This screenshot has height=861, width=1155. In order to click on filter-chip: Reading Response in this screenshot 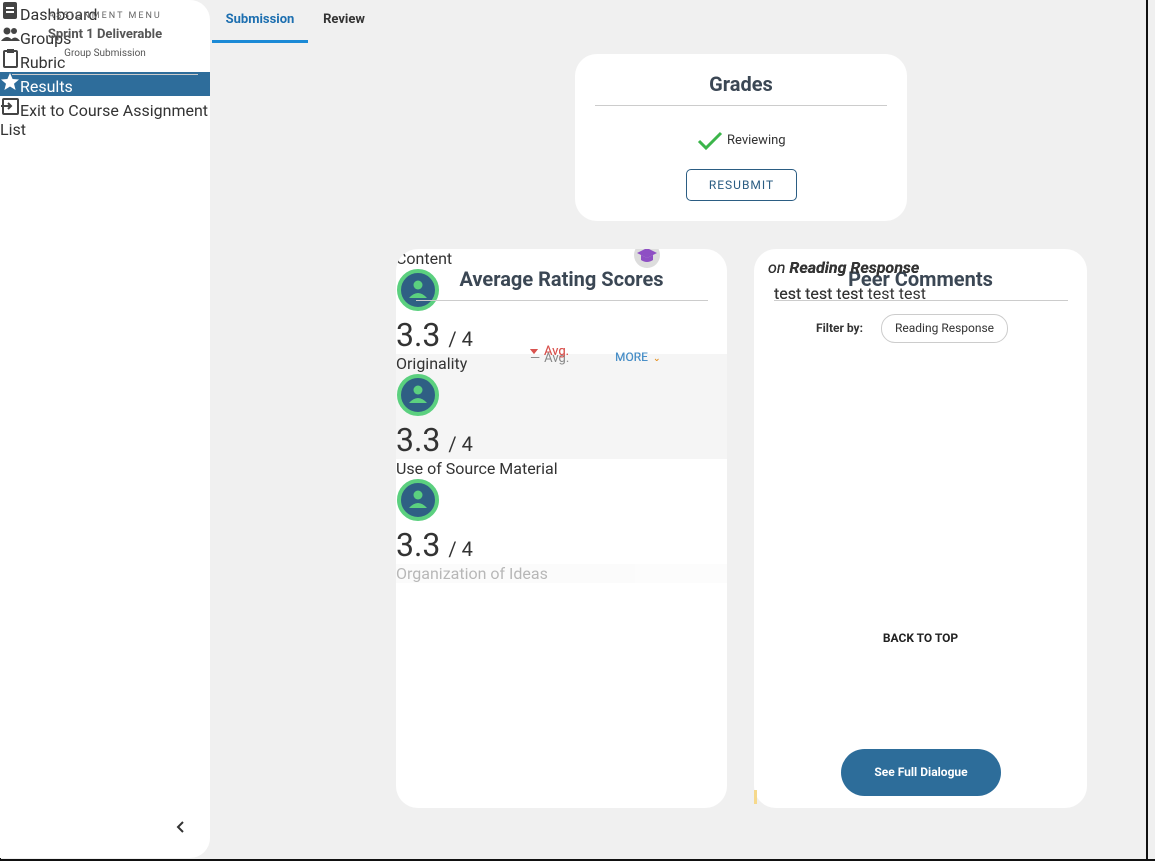, I will do `click(945, 328)`.